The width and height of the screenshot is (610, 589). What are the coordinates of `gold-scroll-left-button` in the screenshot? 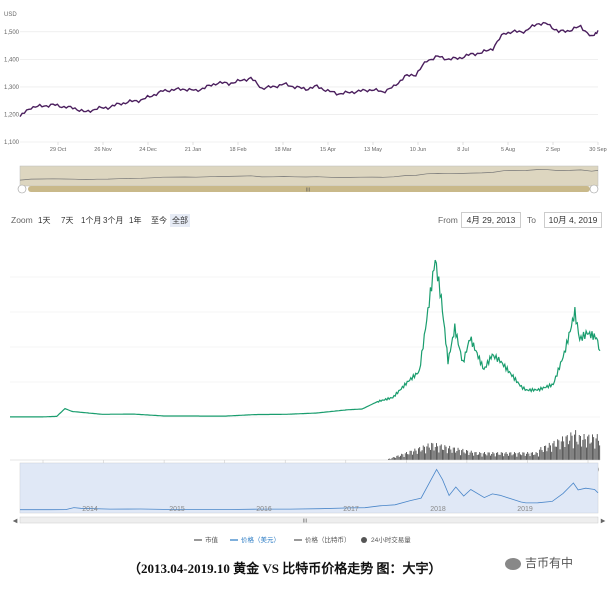 It's located at (22, 189).